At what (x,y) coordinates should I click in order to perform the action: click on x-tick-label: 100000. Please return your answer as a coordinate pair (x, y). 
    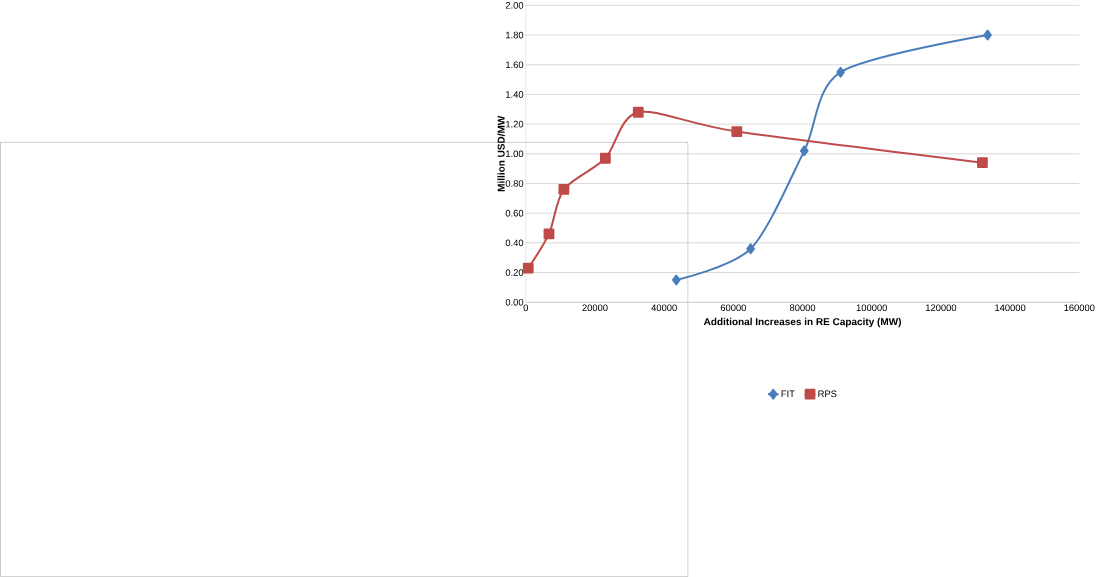
    Looking at the image, I should click on (871, 308).